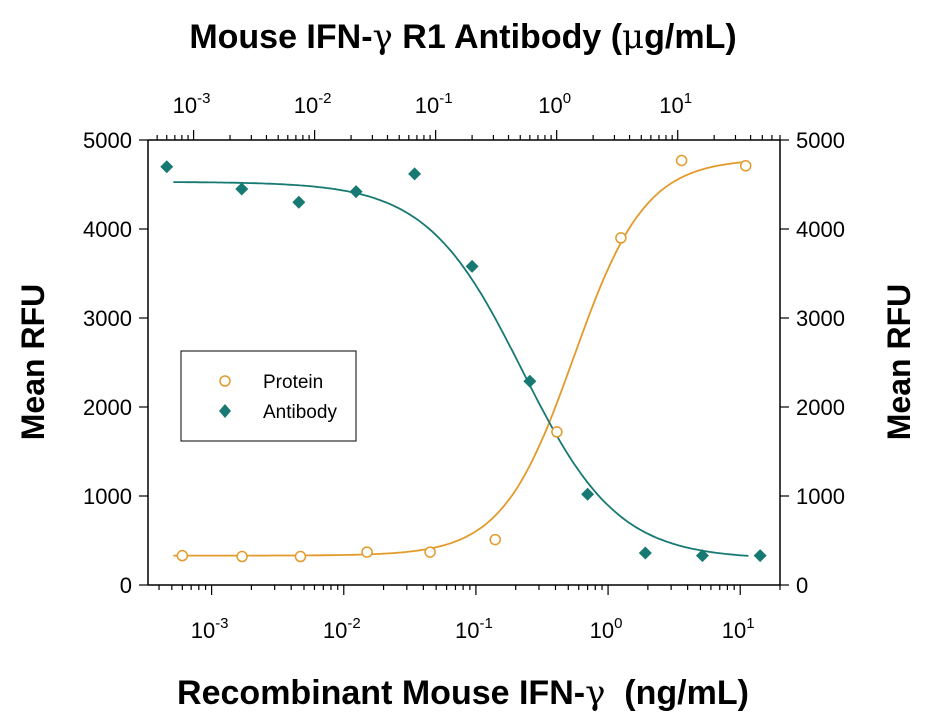  What do you see at coordinates (738, 629) in the screenshot?
I see `bottom-axis-tick-label: 10¹` at bounding box center [738, 629].